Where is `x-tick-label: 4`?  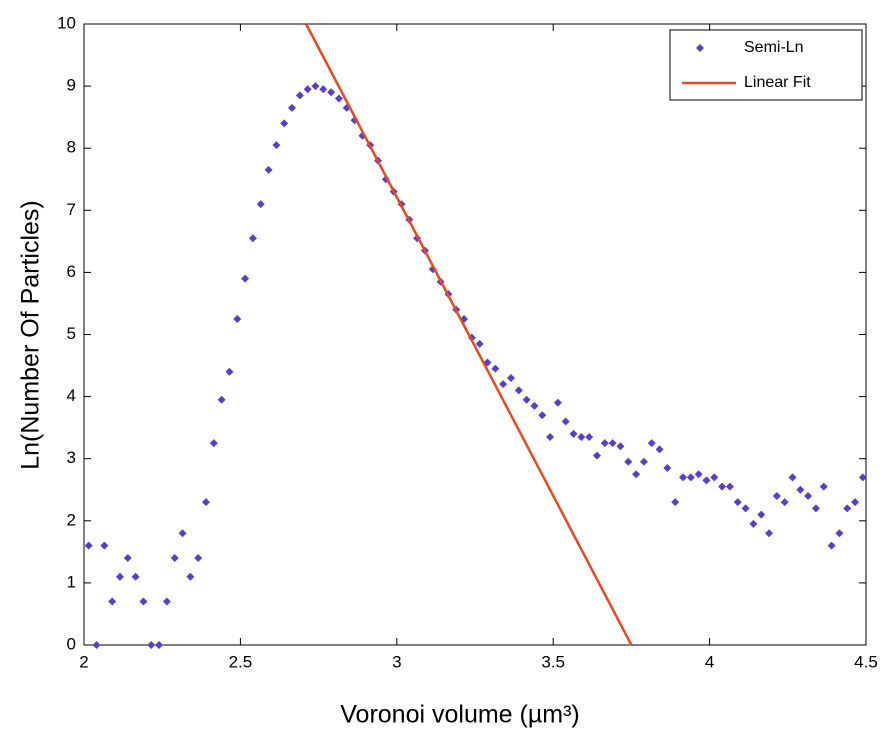 x-tick-label: 4 is located at coordinates (709, 661).